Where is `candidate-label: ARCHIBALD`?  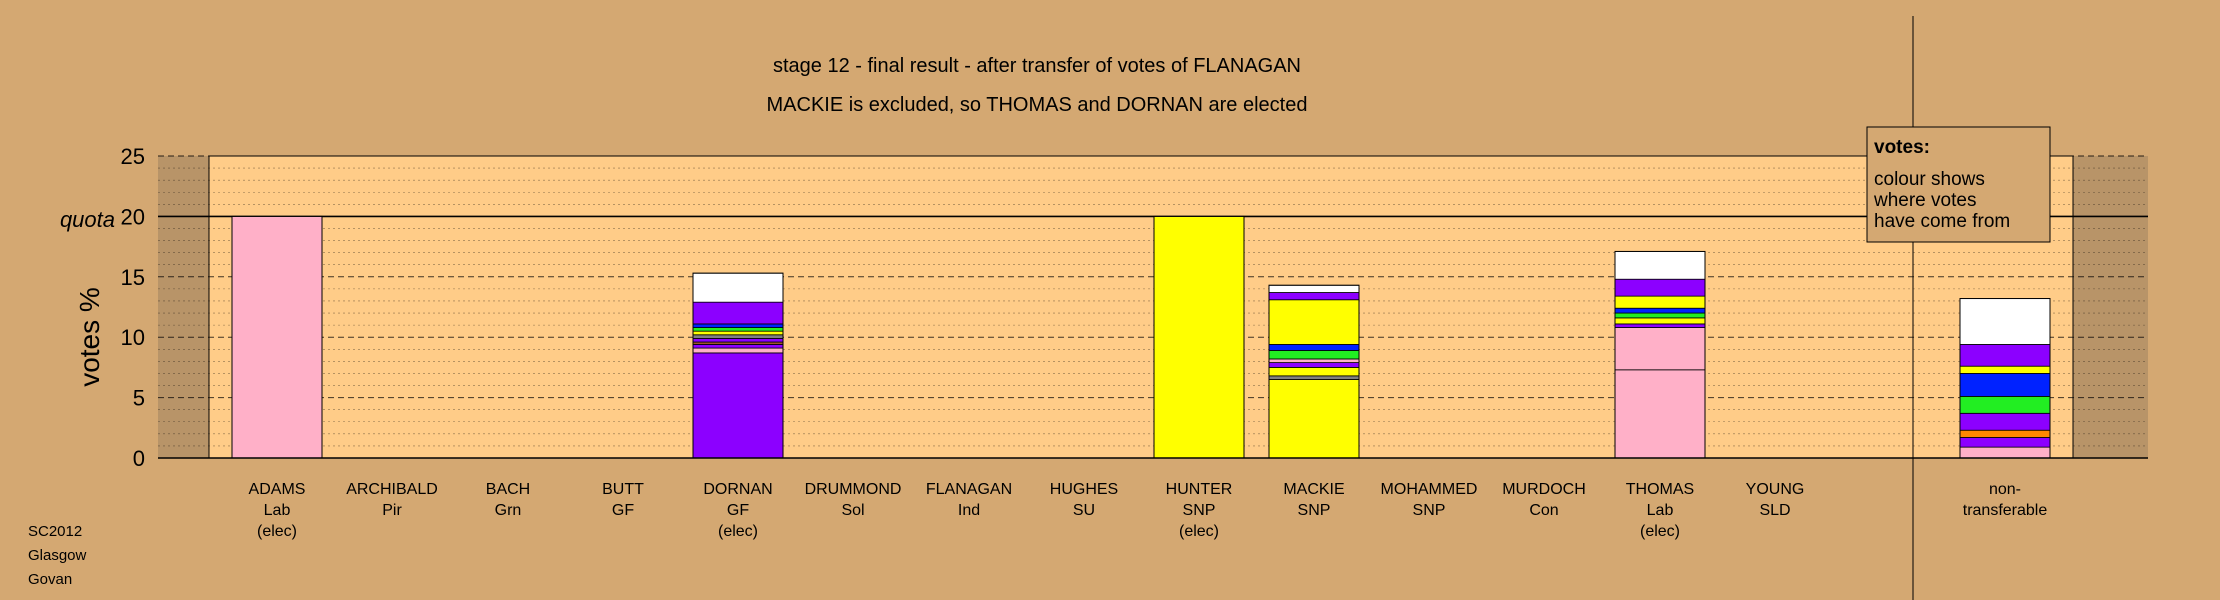 candidate-label: ARCHIBALD is located at coordinates (392, 489).